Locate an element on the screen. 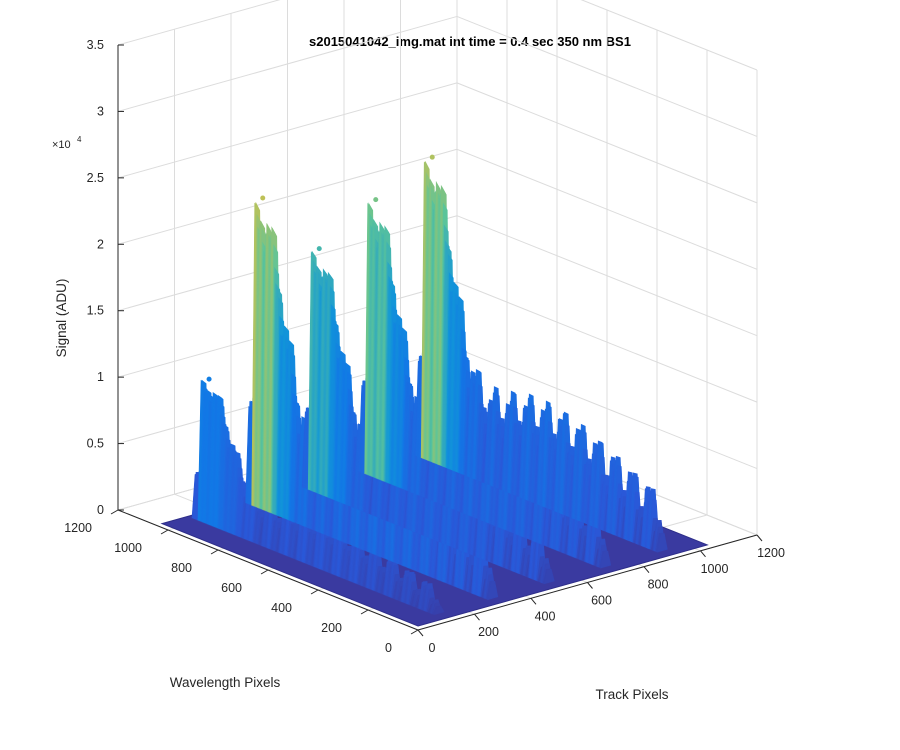 This screenshot has height=750, width=900. x-axis-label: Track Pixels is located at coordinates (631, 694).